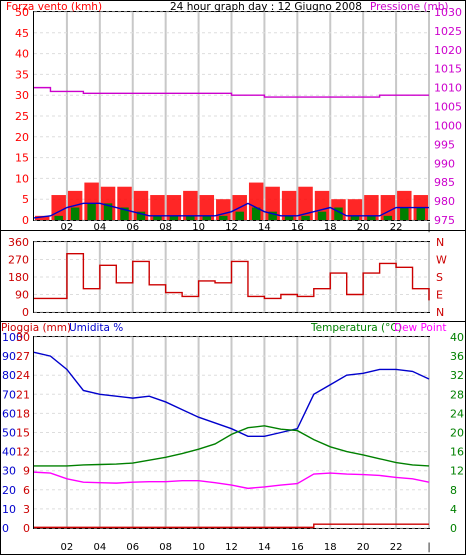 This screenshot has width=467, height=556. I want to click on dewpoint-line, so click(231, 480).